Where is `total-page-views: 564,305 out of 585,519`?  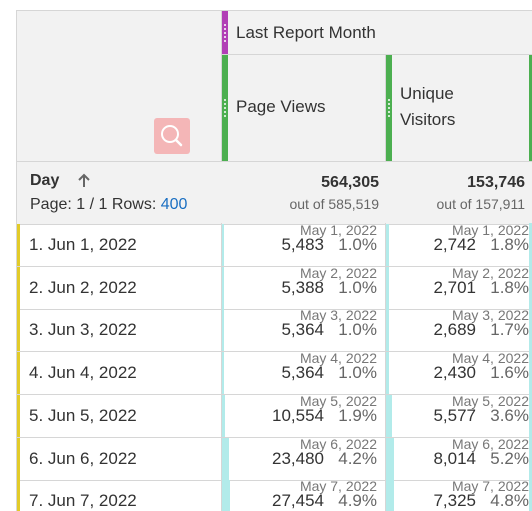
total-page-views: 564,305 out of 585,519 is located at coordinates (334, 193).